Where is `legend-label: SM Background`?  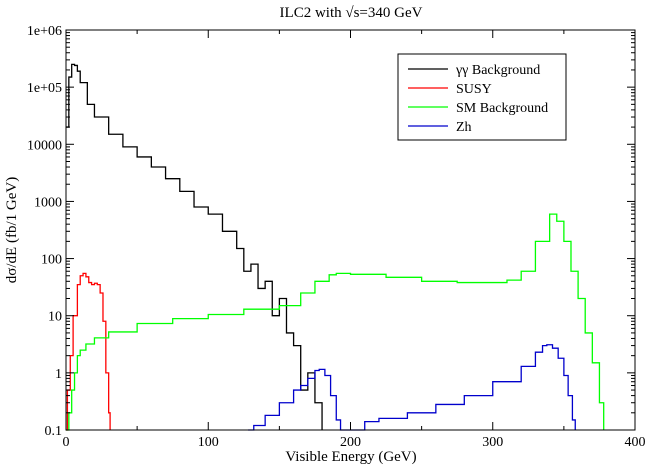
legend-label: SM Background is located at coordinates (502, 108).